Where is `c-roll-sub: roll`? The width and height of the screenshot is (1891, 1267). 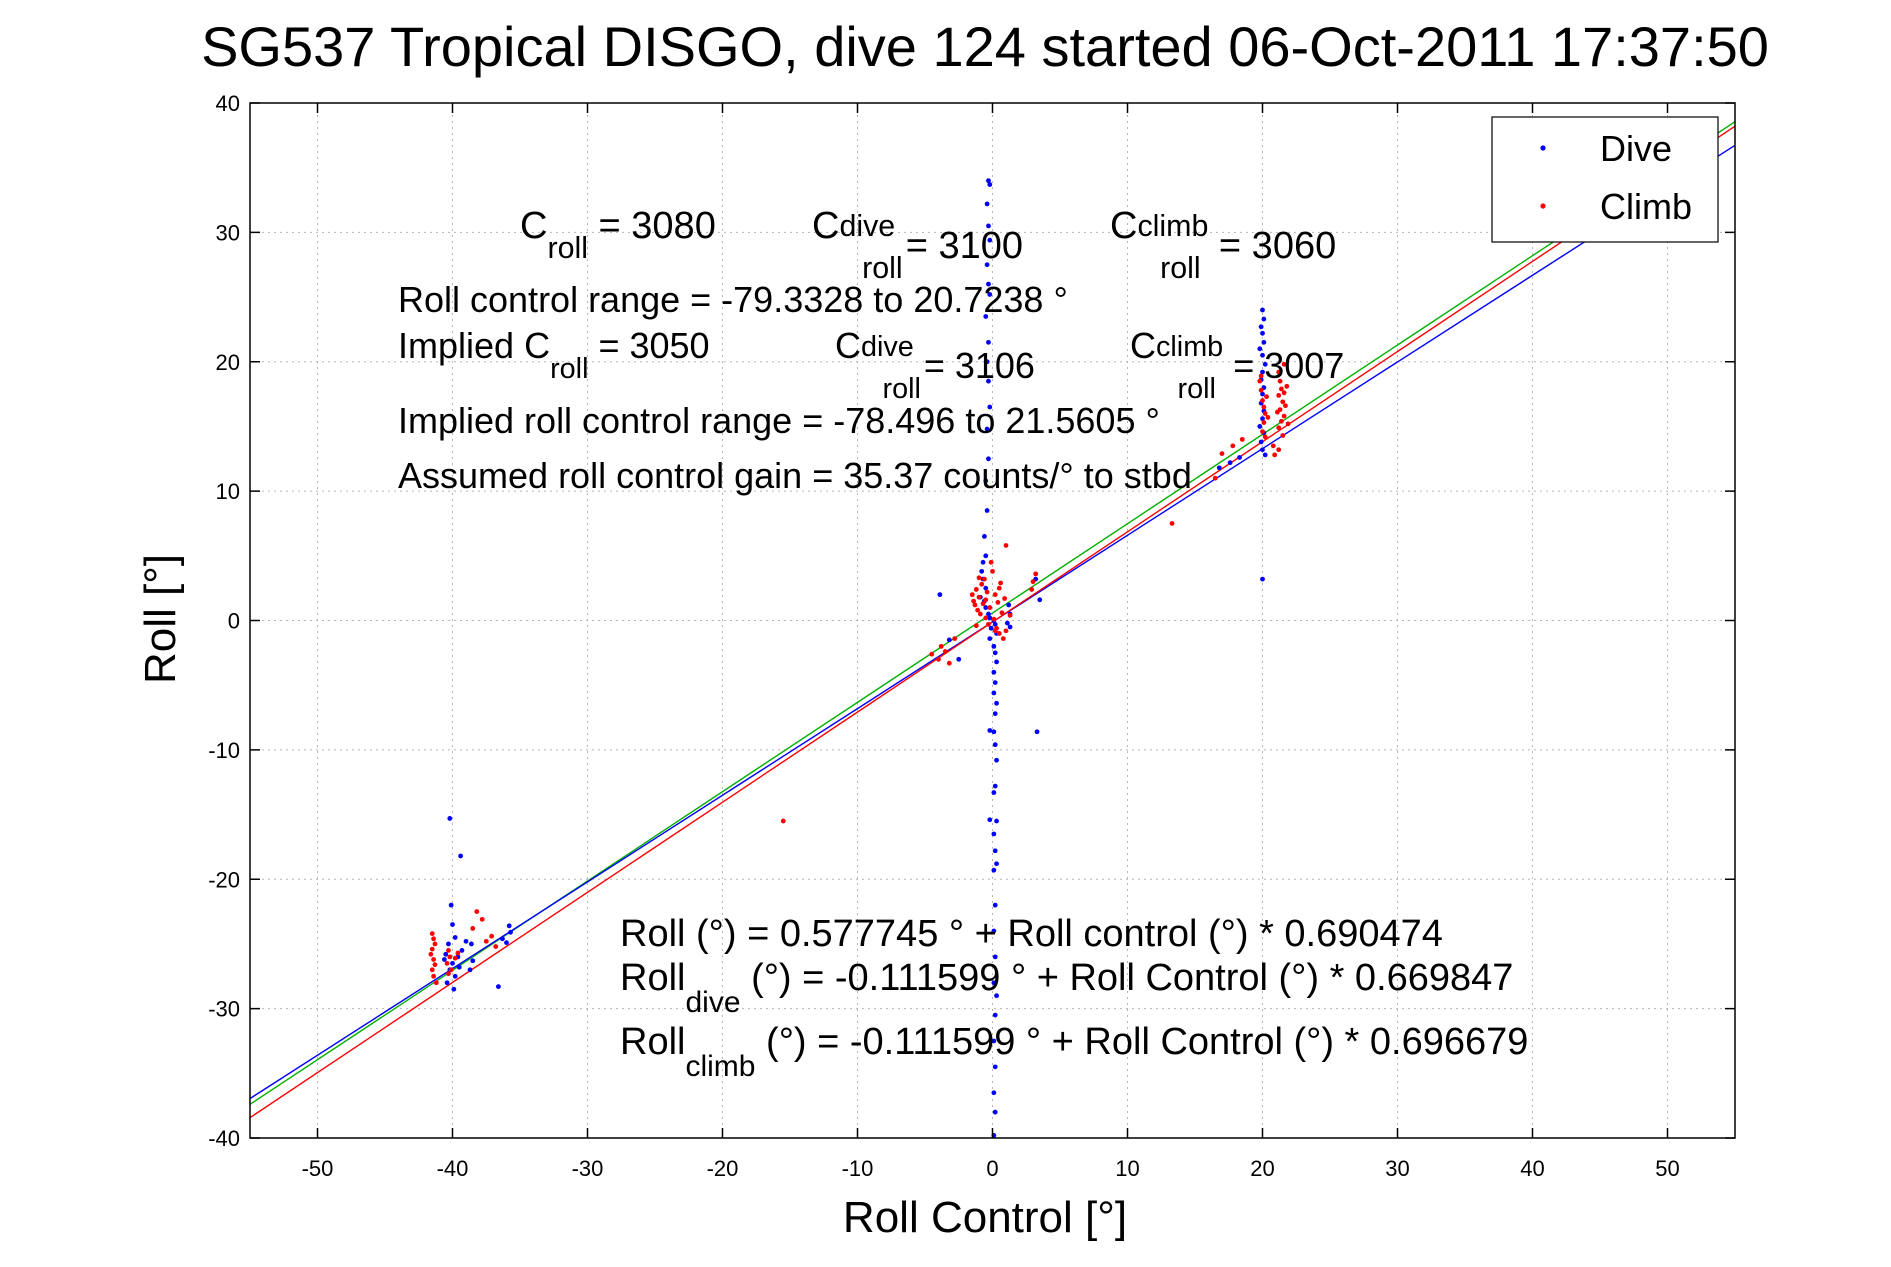 c-roll-sub: roll is located at coordinates (882, 268).